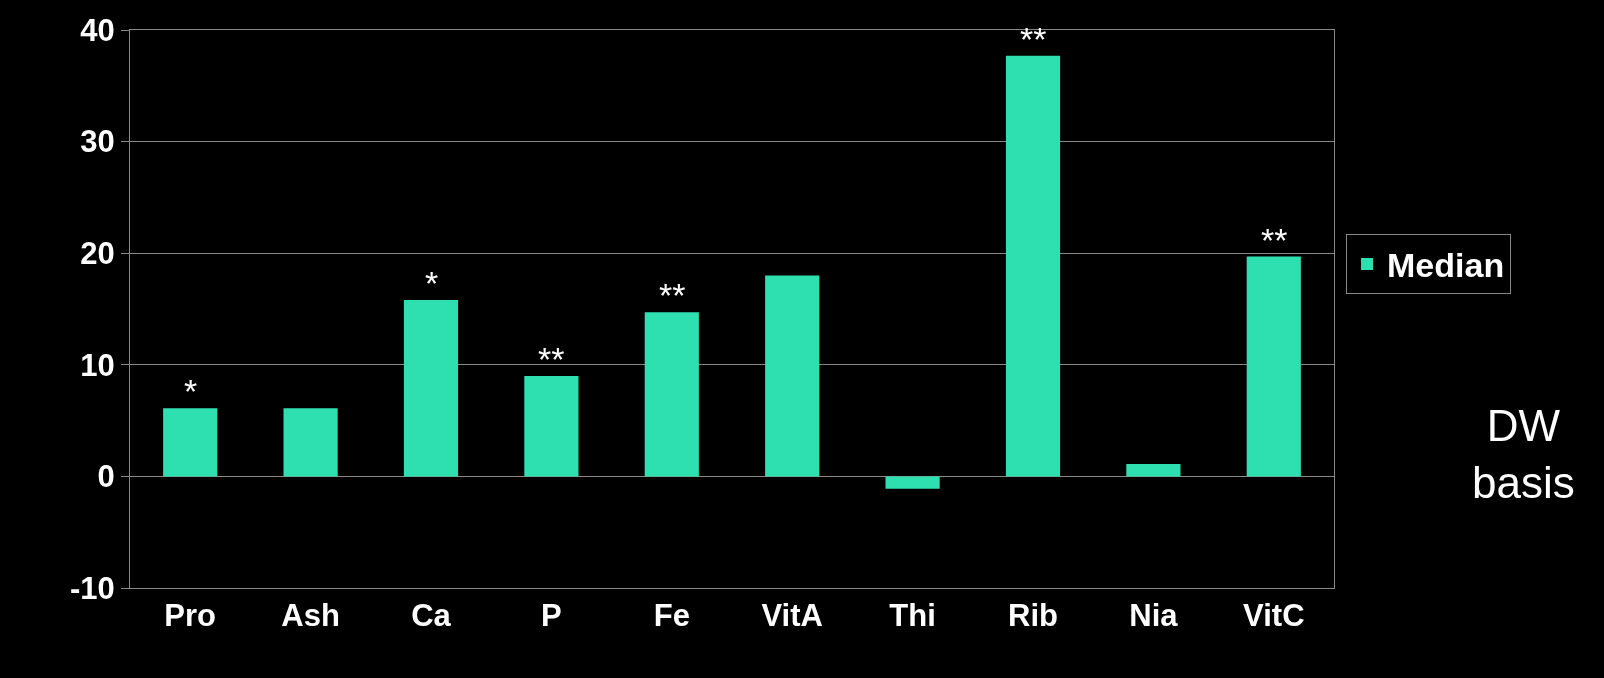 Image resolution: width=1604 pixels, height=678 pixels. What do you see at coordinates (190, 616) in the screenshot?
I see `x-tick-label: Pro` at bounding box center [190, 616].